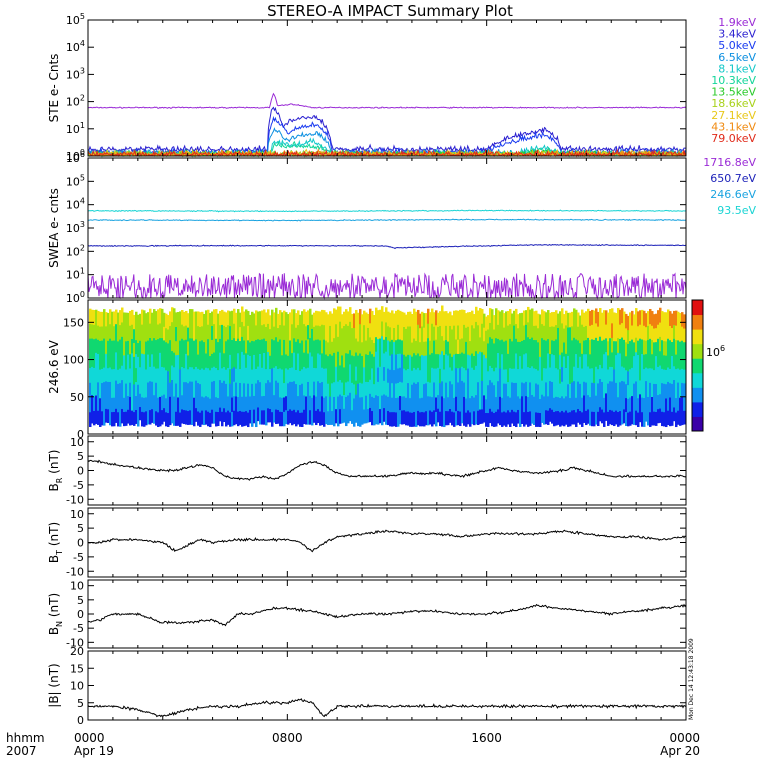  Describe the element at coordinates (75, 157) in the screenshot. I see `y-tick-label: 106` at that location.